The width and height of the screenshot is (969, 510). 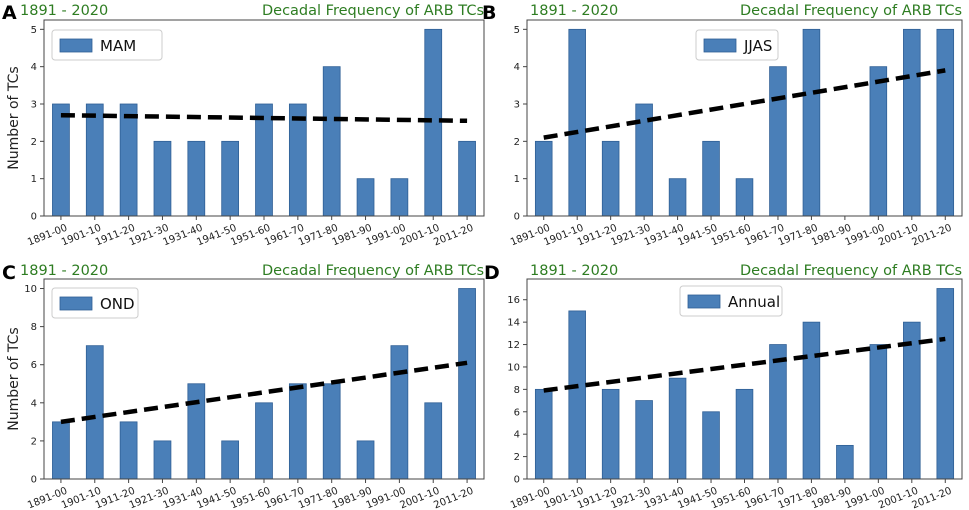 I want to click on y-tick-label: 12, so click(x=513, y=345).